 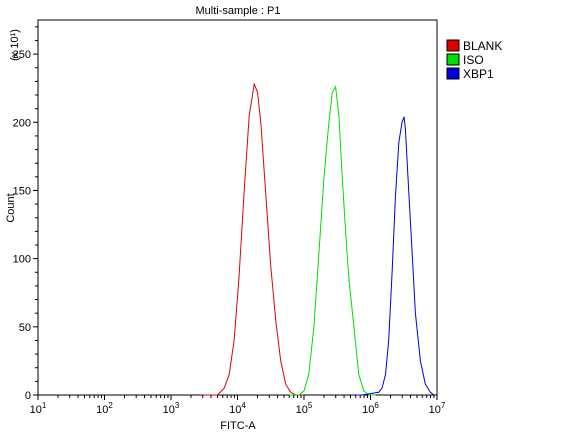 What do you see at coordinates (478, 74) in the screenshot?
I see `legend-label-xbp1: XBP1` at bounding box center [478, 74].